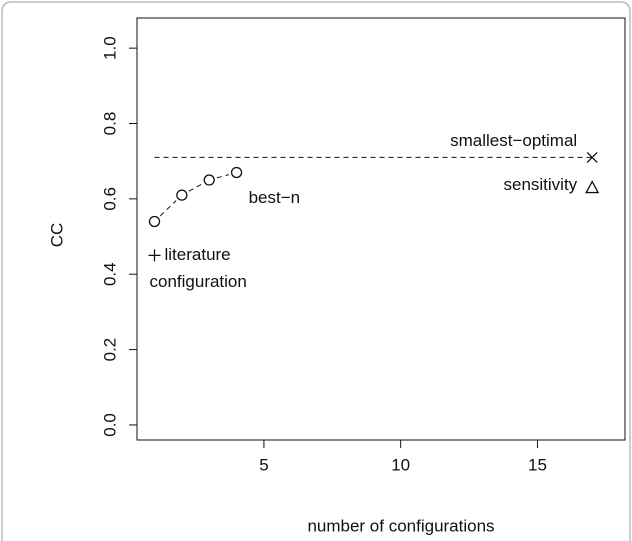 The image size is (632, 541). What do you see at coordinates (513, 140) in the screenshot?
I see `series-label: smallest−optimal` at bounding box center [513, 140].